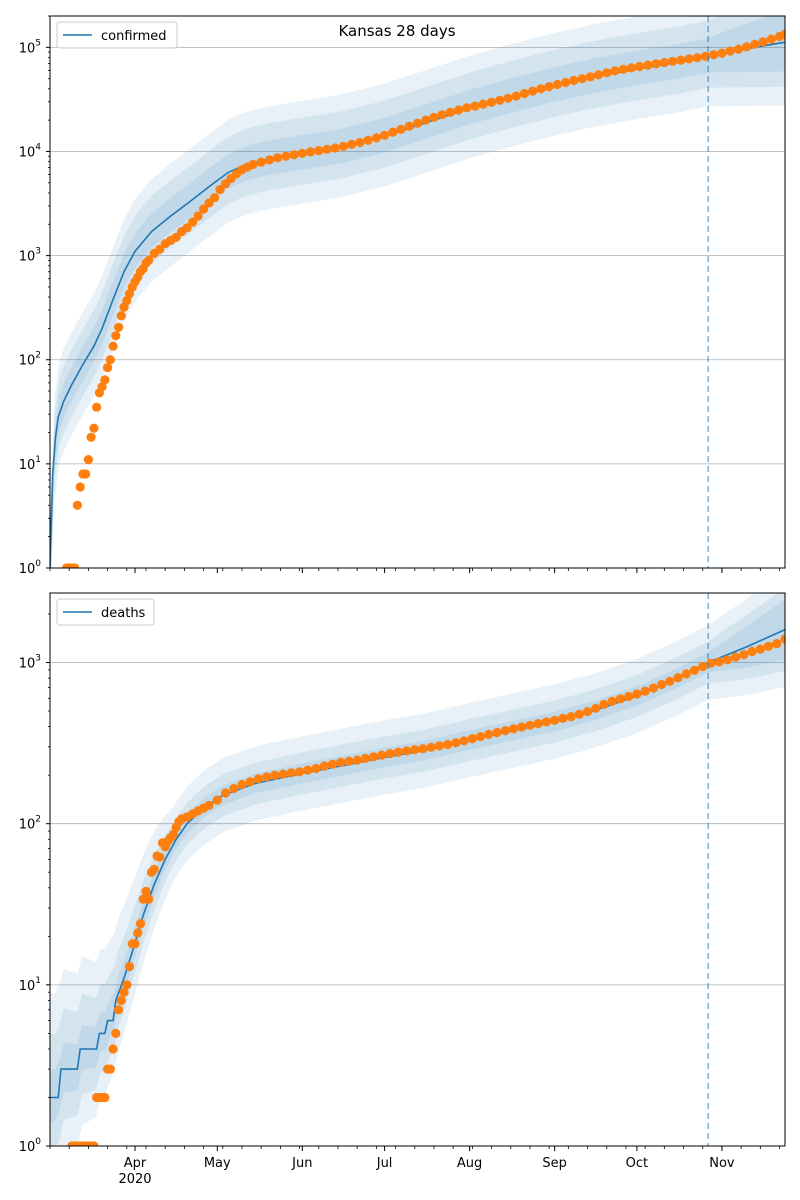 The height and width of the screenshot is (1200, 800). What do you see at coordinates (469, 1163) in the screenshot?
I see `x-tick-label: Aug` at bounding box center [469, 1163].